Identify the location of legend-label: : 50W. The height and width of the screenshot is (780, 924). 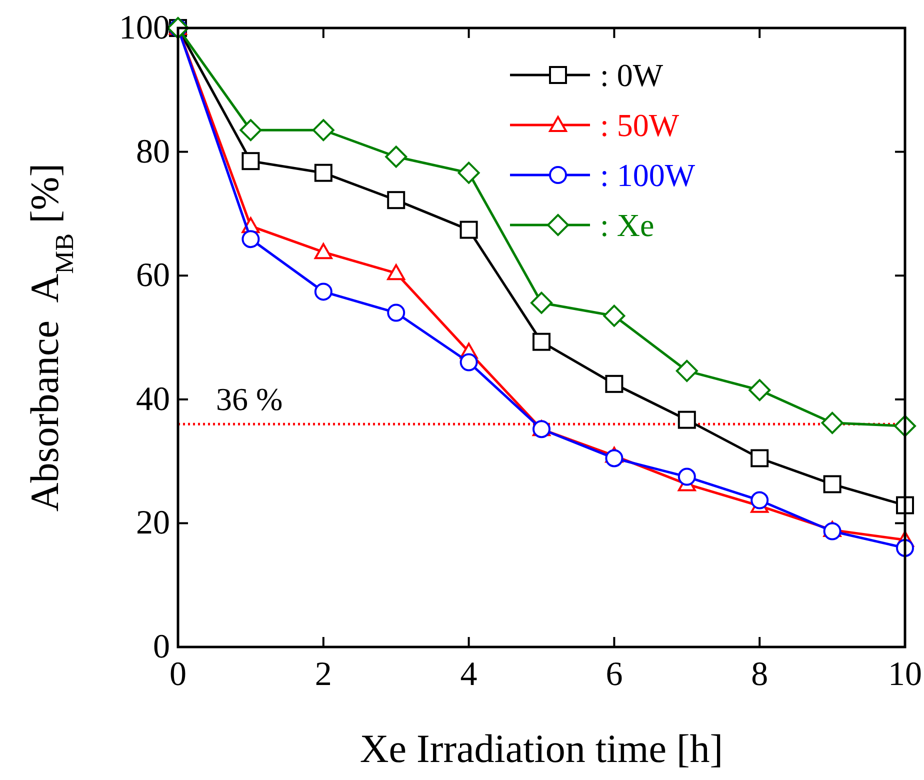
(640, 125).